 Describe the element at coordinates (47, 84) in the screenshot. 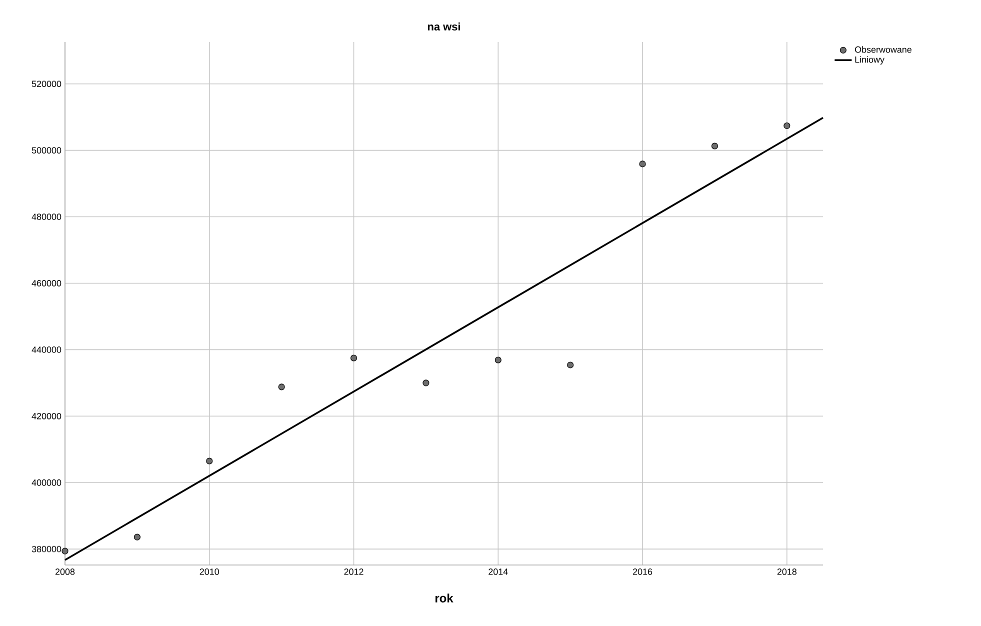

I see `y-tick-label: 520000` at that location.